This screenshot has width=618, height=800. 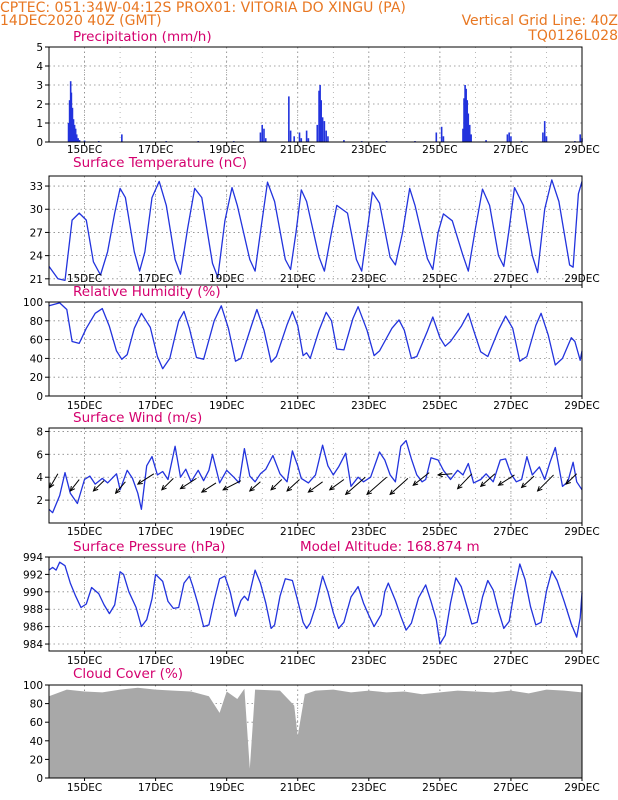 I want to click on temp-ytick-label-1: 24, so click(x=37, y=257).